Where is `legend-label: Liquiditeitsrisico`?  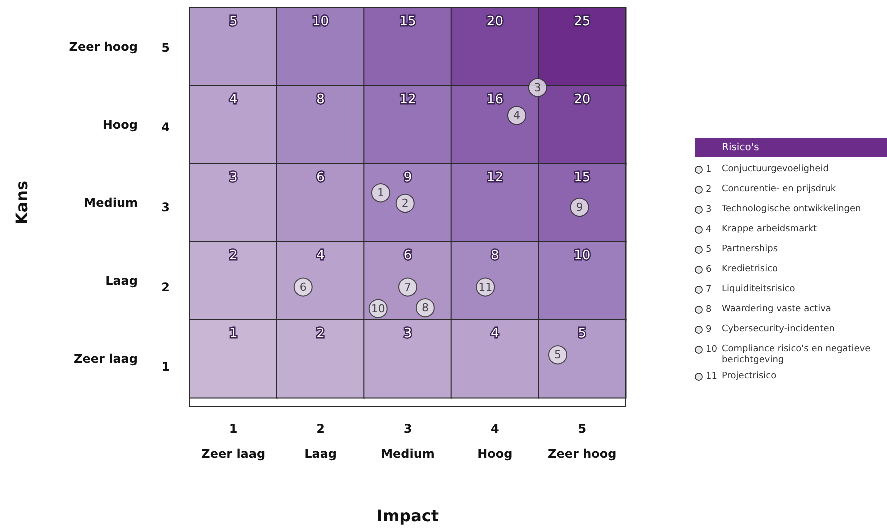 legend-label: Liquiditeitsrisico is located at coordinates (759, 289).